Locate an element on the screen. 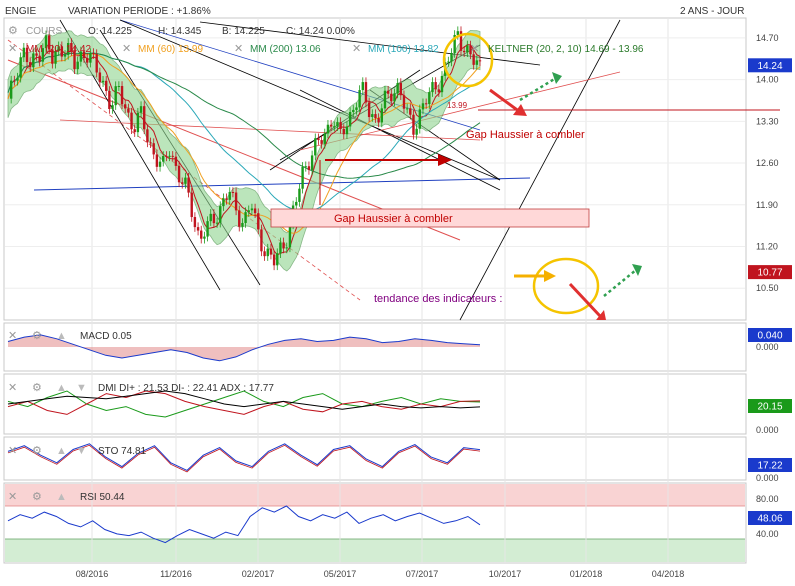 The height and width of the screenshot is (586, 795). last-price-tag-bg is located at coordinates (770, 65).